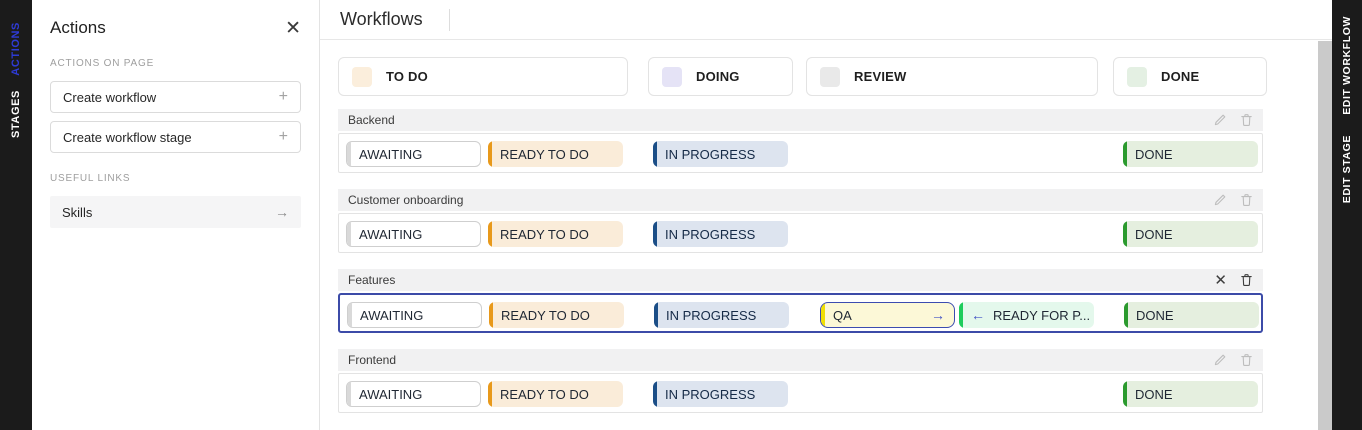 The height and width of the screenshot is (430, 1362). What do you see at coordinates (887, 315) in the screenshot?
I see `stage-chip: QA →` at bounding box center [887, 315].